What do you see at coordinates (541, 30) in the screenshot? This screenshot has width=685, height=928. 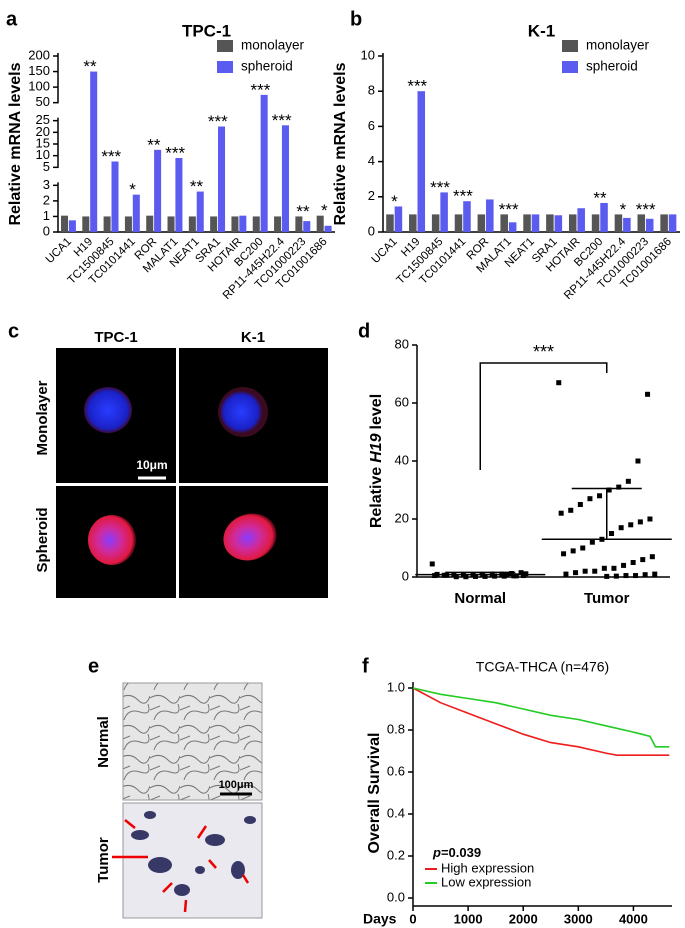 I see `chart-title: K-1` at bounding box center [541, 30].